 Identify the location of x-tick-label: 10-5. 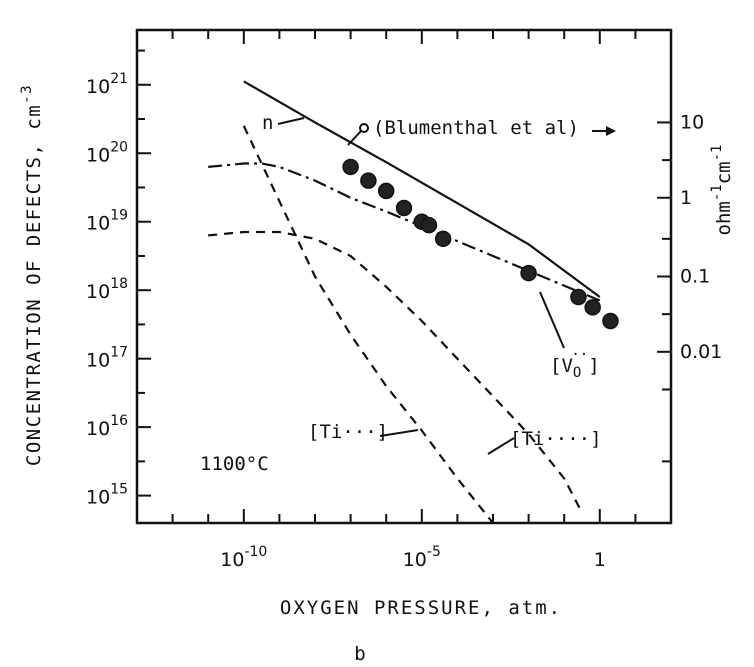
(422, 557).